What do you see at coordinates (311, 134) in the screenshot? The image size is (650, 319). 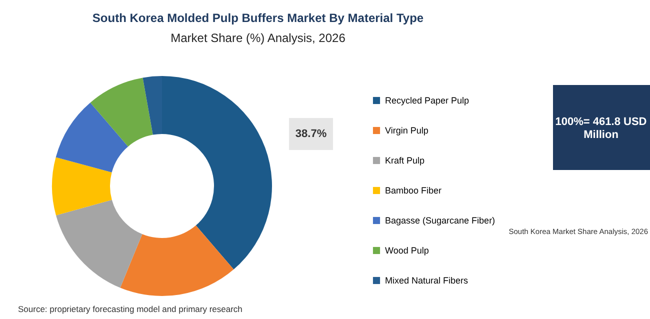 I see `data-label: 38.7%` at bounding box center [311, 134].